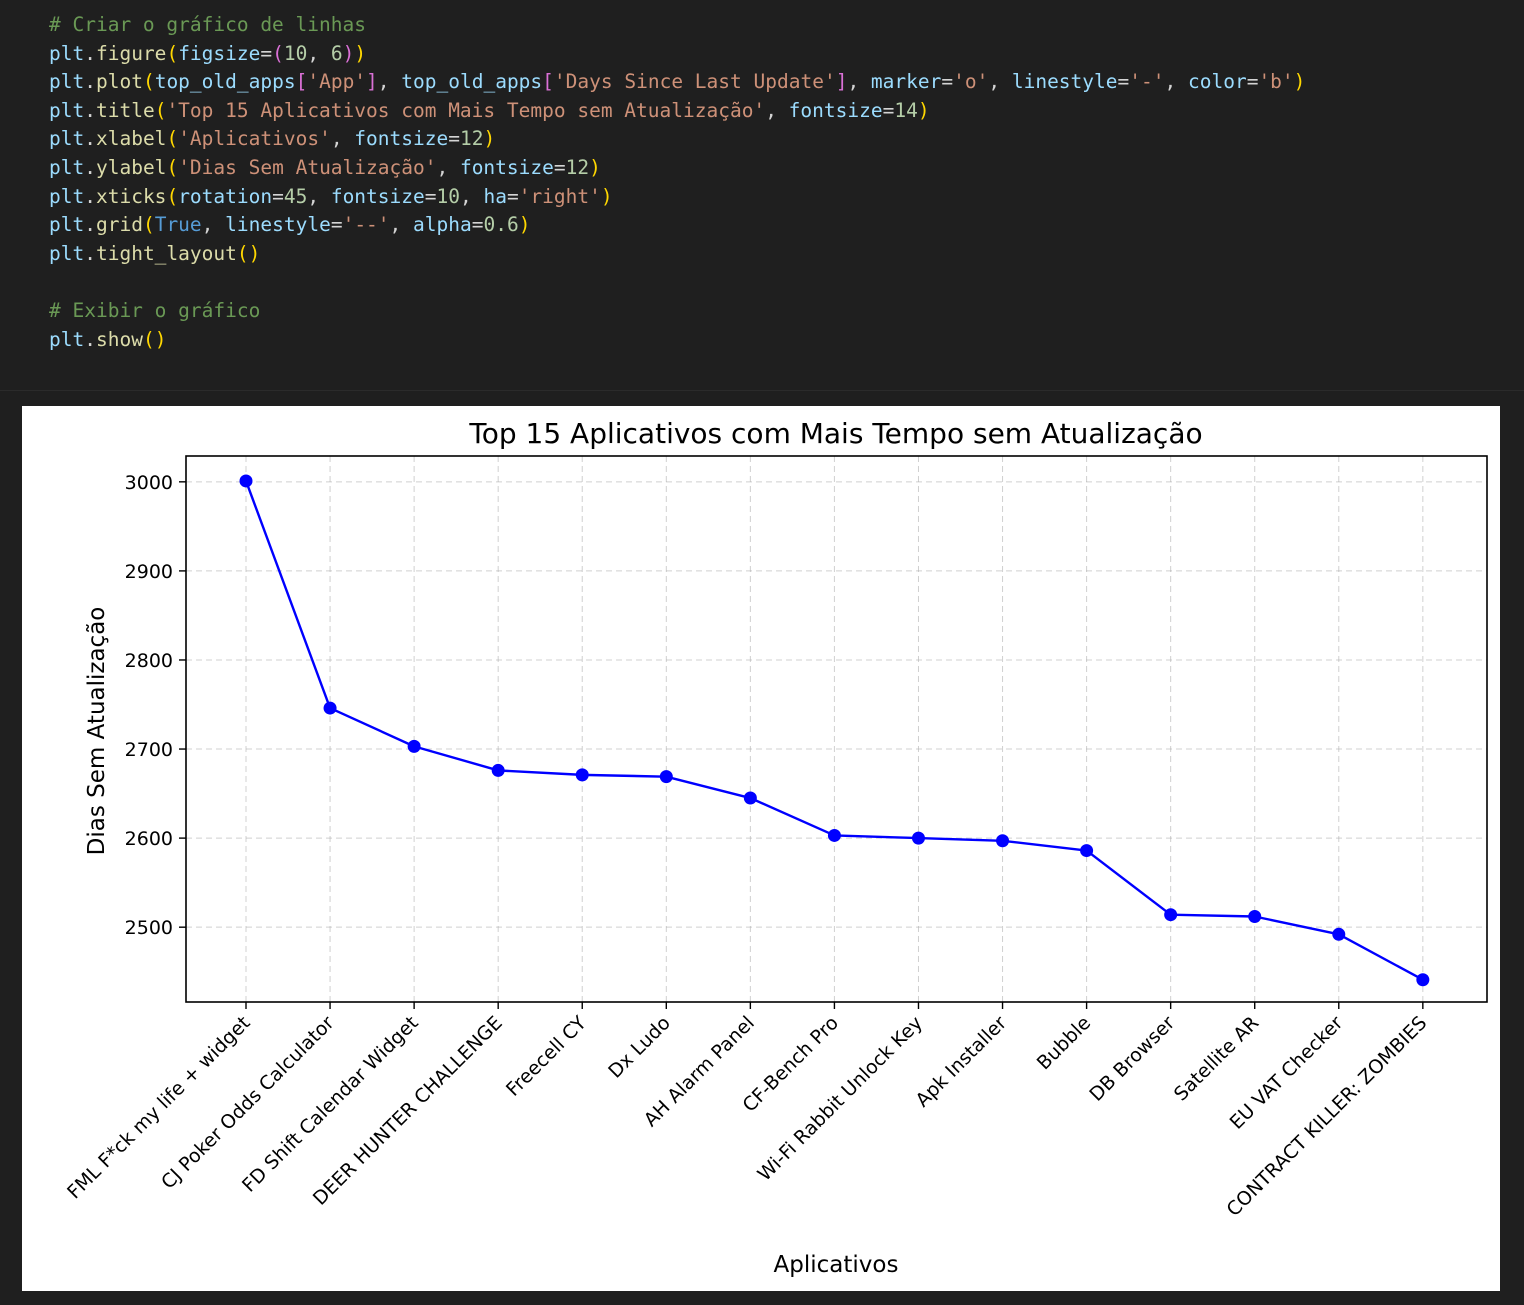  What do you see at coordinates (372, 82) in the screenshot?
I see `code-token: ]` at bounding box center [372, 82].